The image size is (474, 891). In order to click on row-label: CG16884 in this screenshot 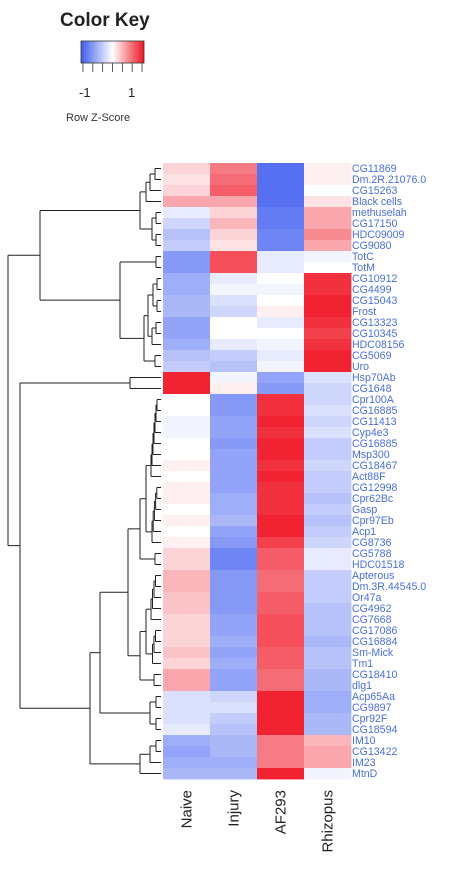, I will do `click(374, 642)`.